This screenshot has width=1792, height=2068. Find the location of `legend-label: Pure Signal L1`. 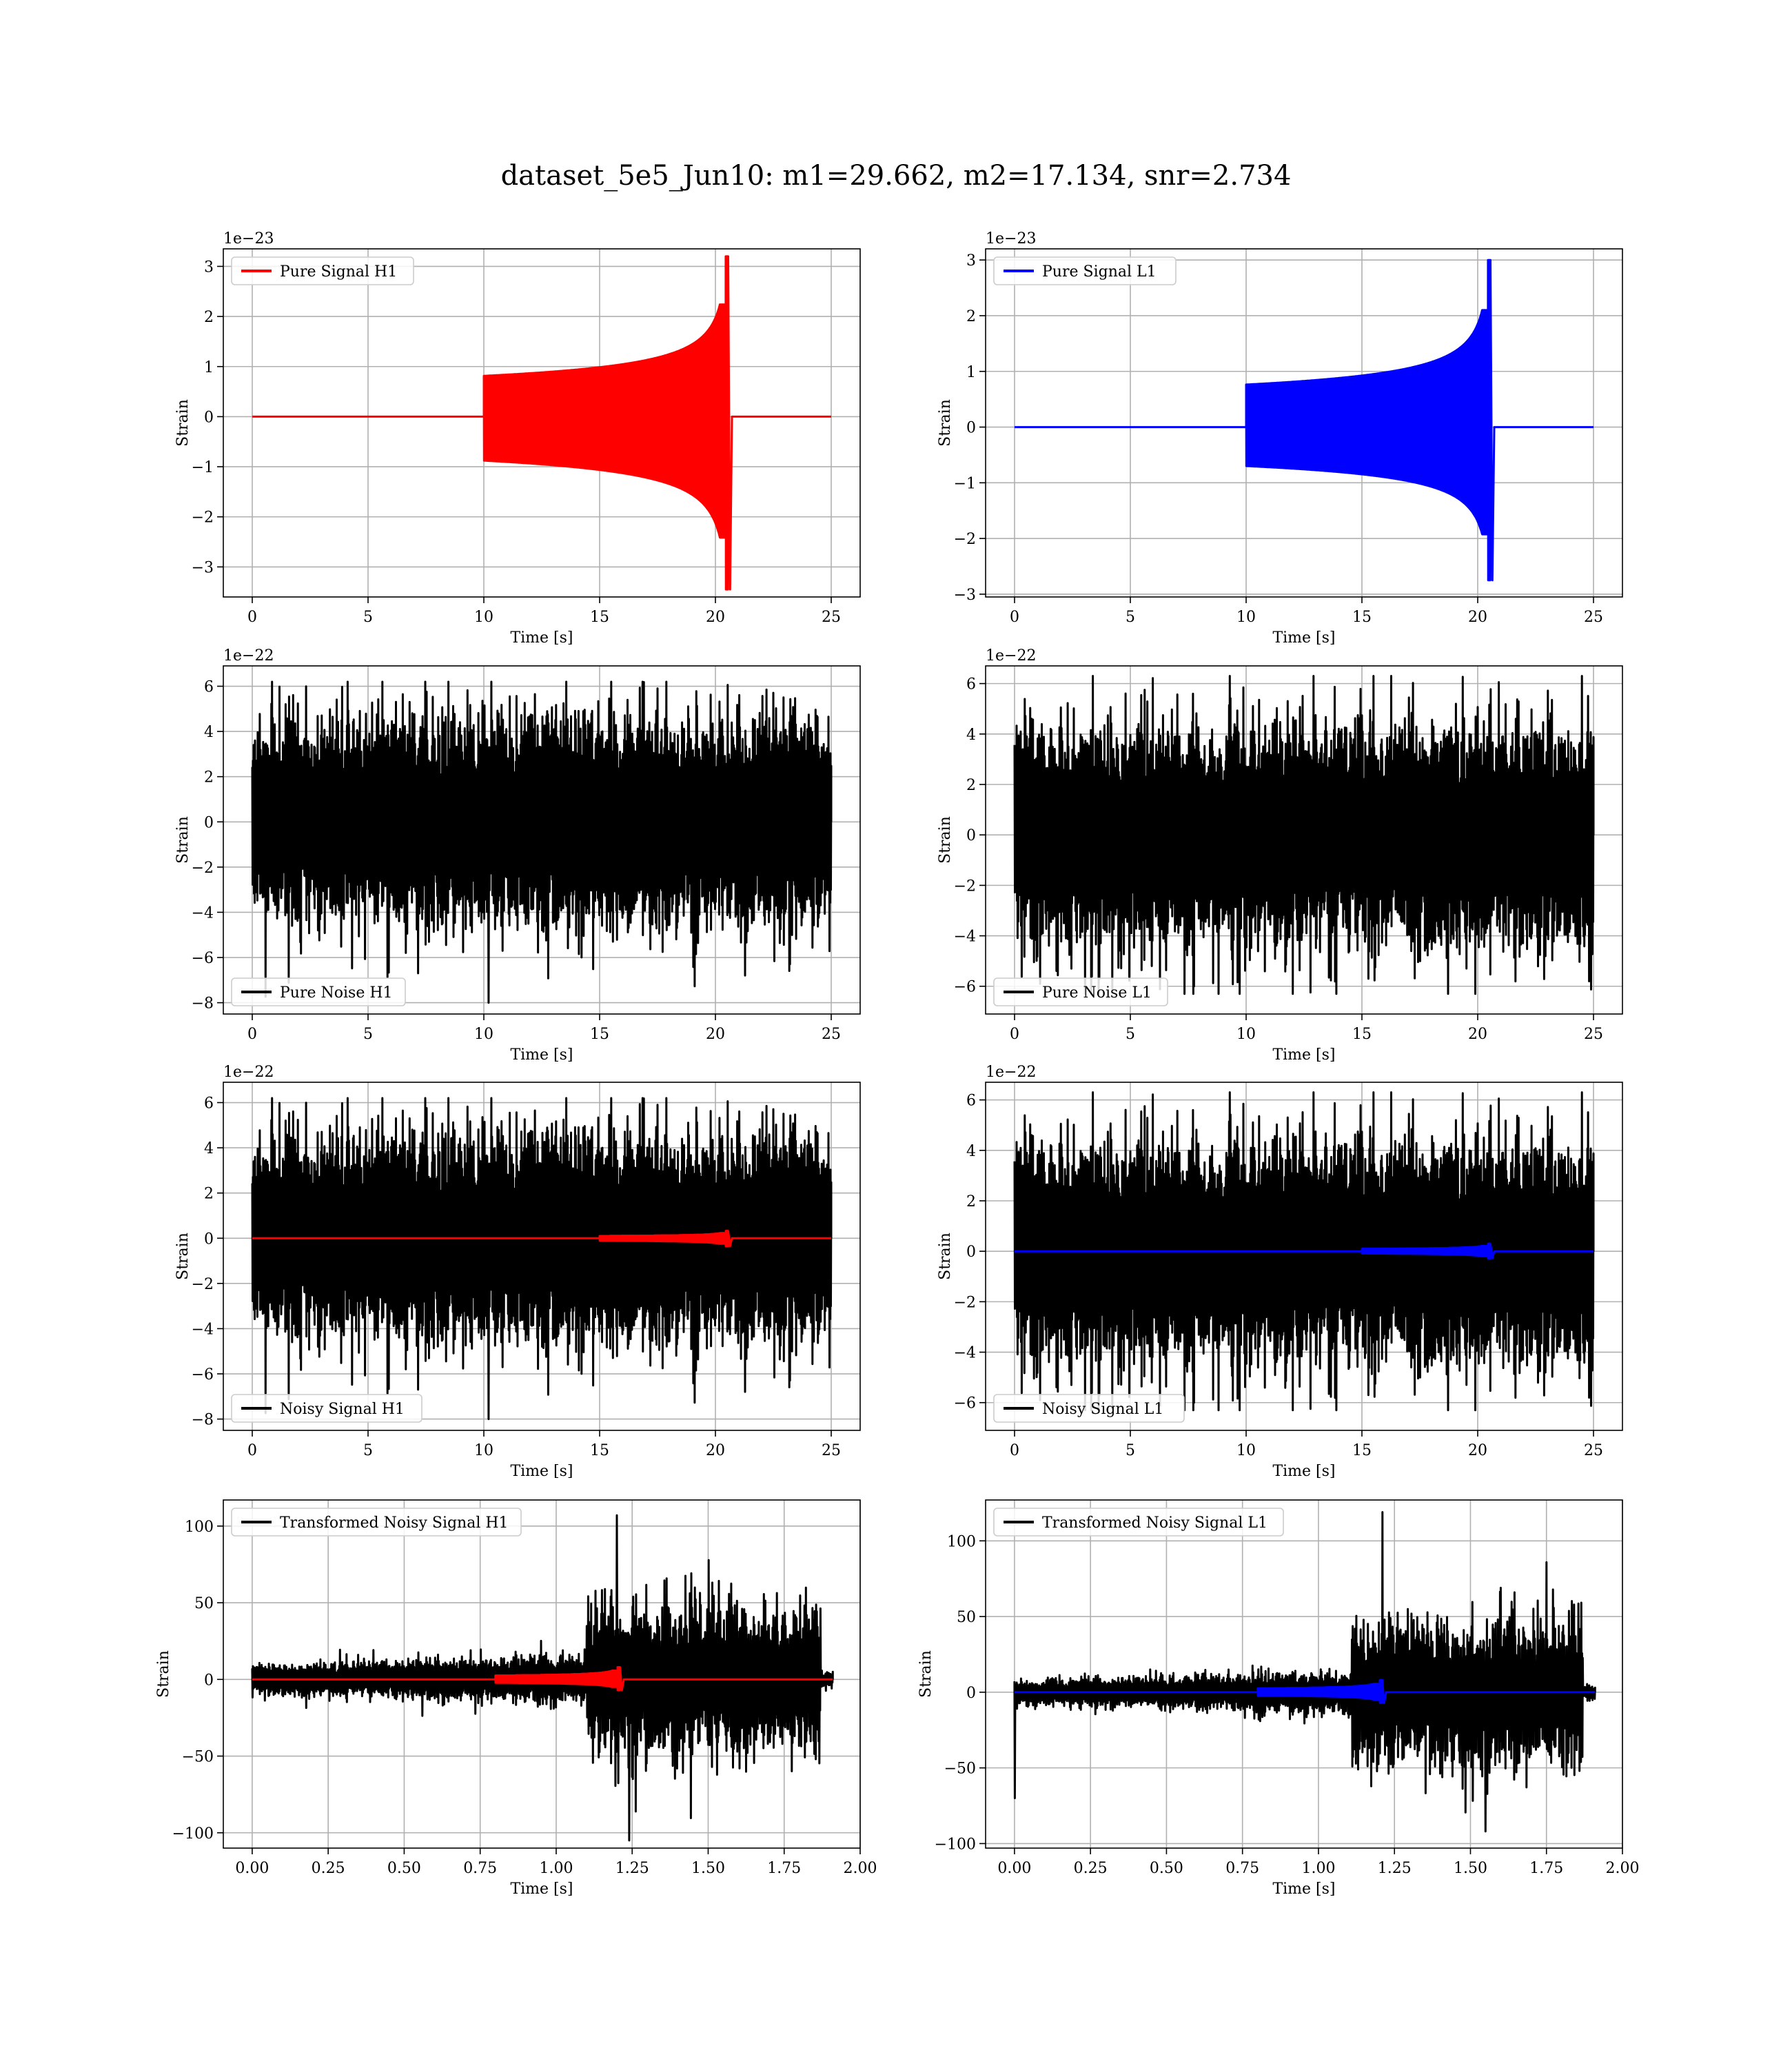

legend-label: Pure Signal L1 is located at coordinates (1099, 272).